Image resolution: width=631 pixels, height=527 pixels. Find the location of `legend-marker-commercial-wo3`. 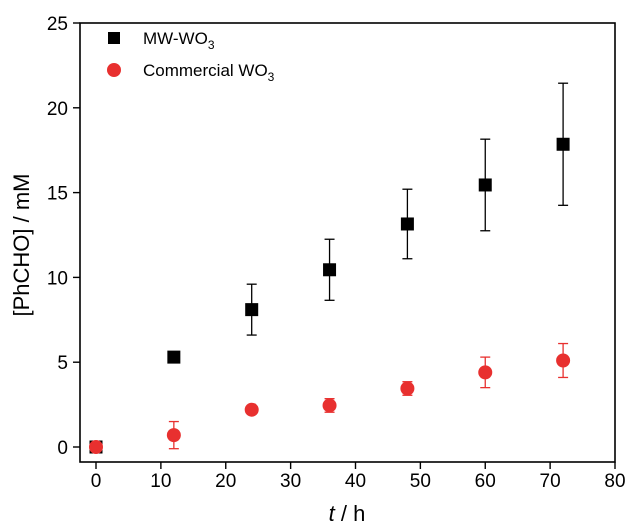

legend-marker-commercial-wo3 is located at coordinates (114, 70).